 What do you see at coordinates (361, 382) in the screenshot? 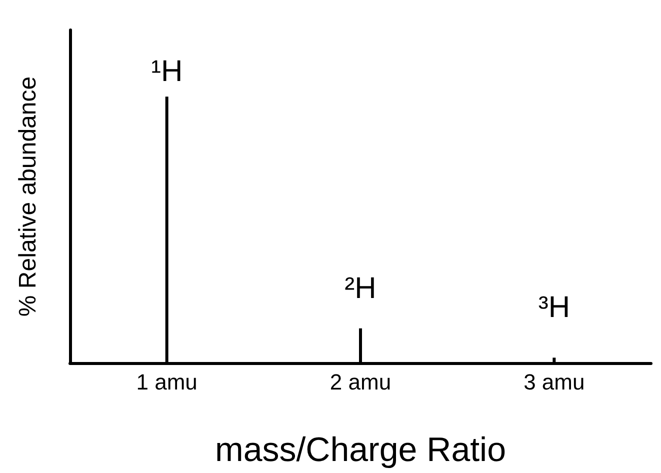
I see `x-tick-label: 2 amu` at bounding box center [361, 382].